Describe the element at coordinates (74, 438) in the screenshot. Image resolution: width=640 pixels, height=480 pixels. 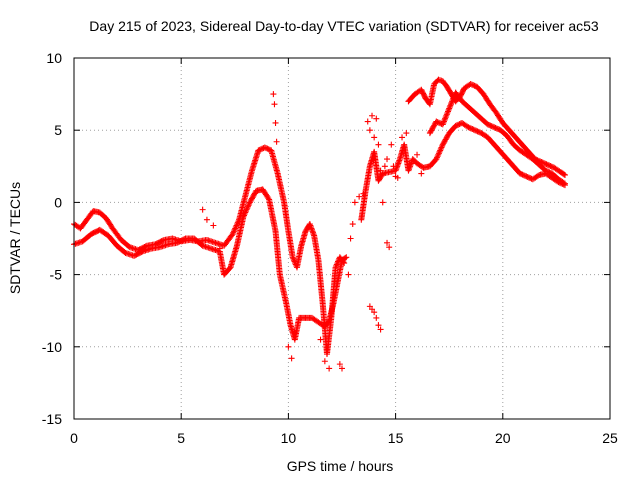
I see `x-tick-label: 0` at that location.